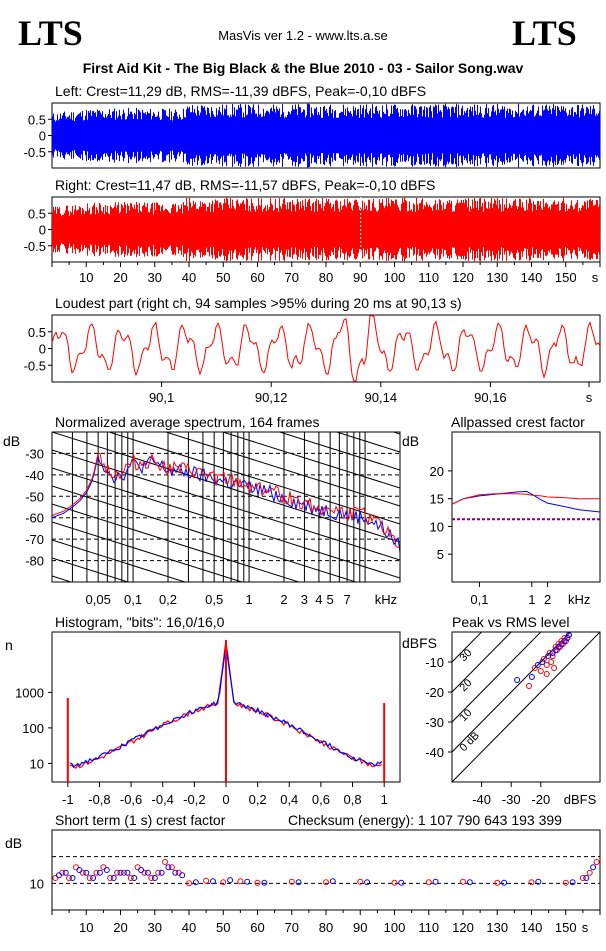  I want to click on short-term-crest-ytick-label: 10, so click(37, 883).